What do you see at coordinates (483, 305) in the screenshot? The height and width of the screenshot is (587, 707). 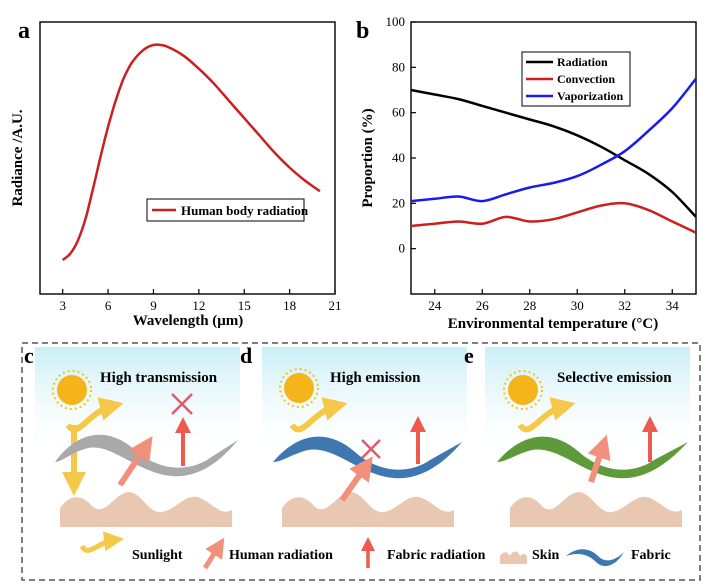 I see `chart-b-xtick-label: 26` at bounding box center [483, 305].